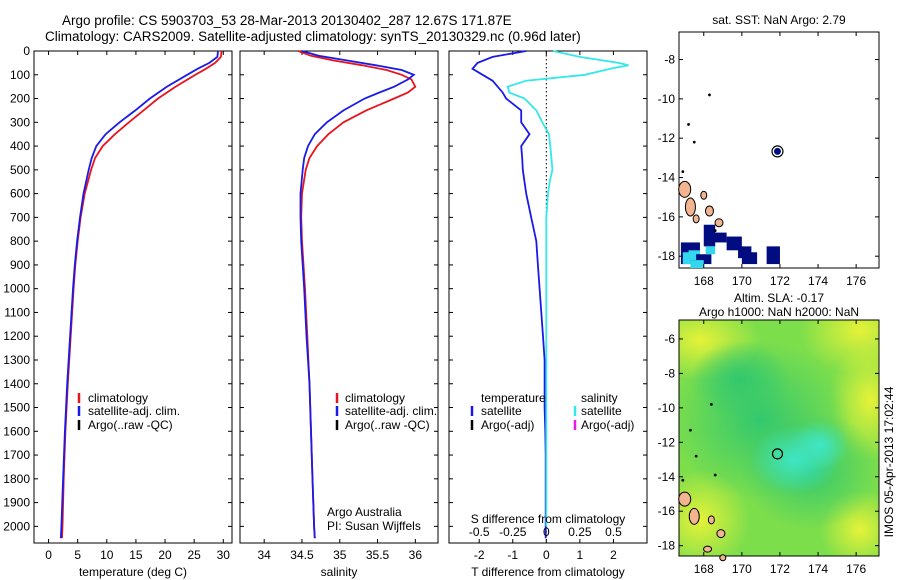 Image resolution: width=900 pixels, height=580 pixels. What do you see at coordinates (613, 555) in the screenshot?
I see `difference-xtick-label: 2` at bounding box center [613, 555].